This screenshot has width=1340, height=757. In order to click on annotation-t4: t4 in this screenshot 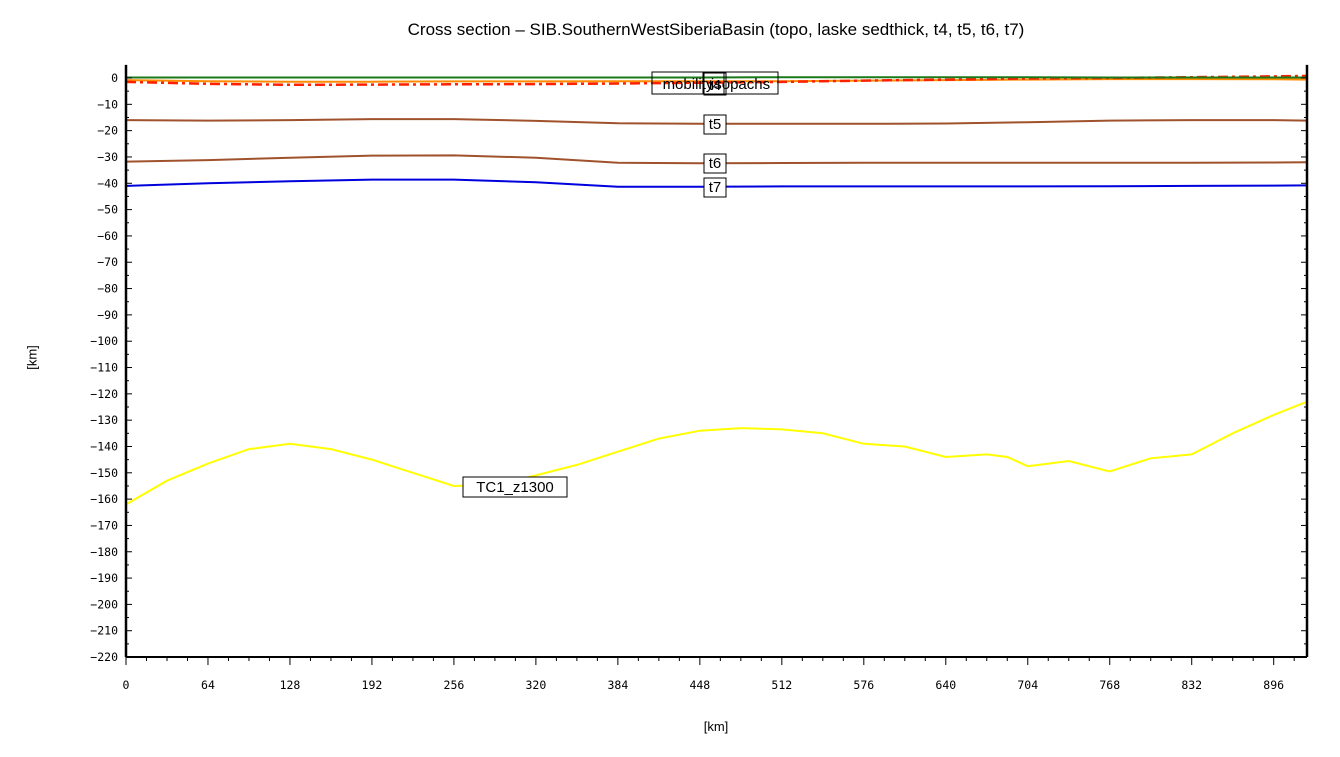, I will do `click(715, 85)`.